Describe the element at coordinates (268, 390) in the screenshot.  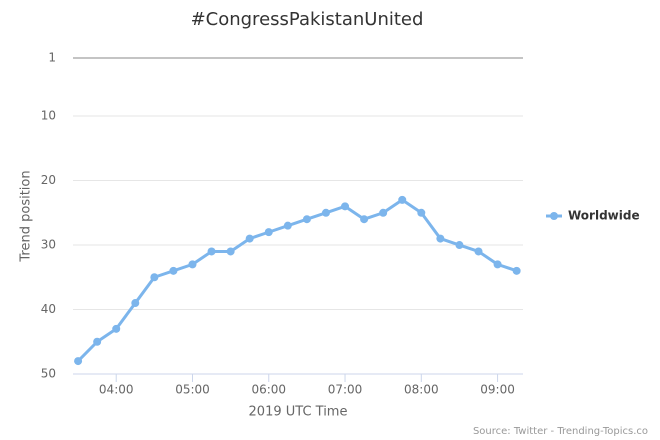
I see `x-tick-label: 06:00` at that location.